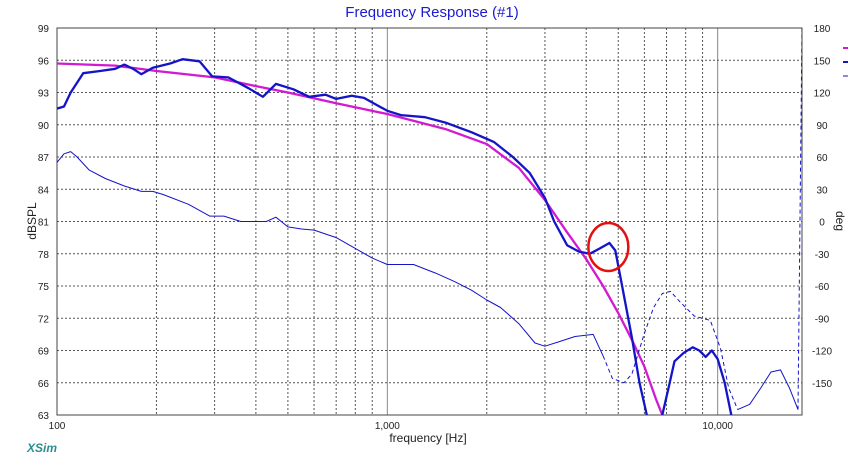 This screenshot has width=848, height=462. I want to click on y-right-tick-label: 60, so click(822, 158).